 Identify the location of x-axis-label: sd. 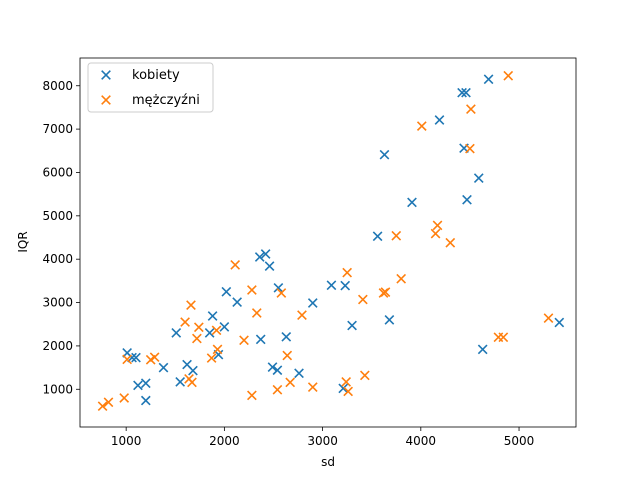
(328, 462).